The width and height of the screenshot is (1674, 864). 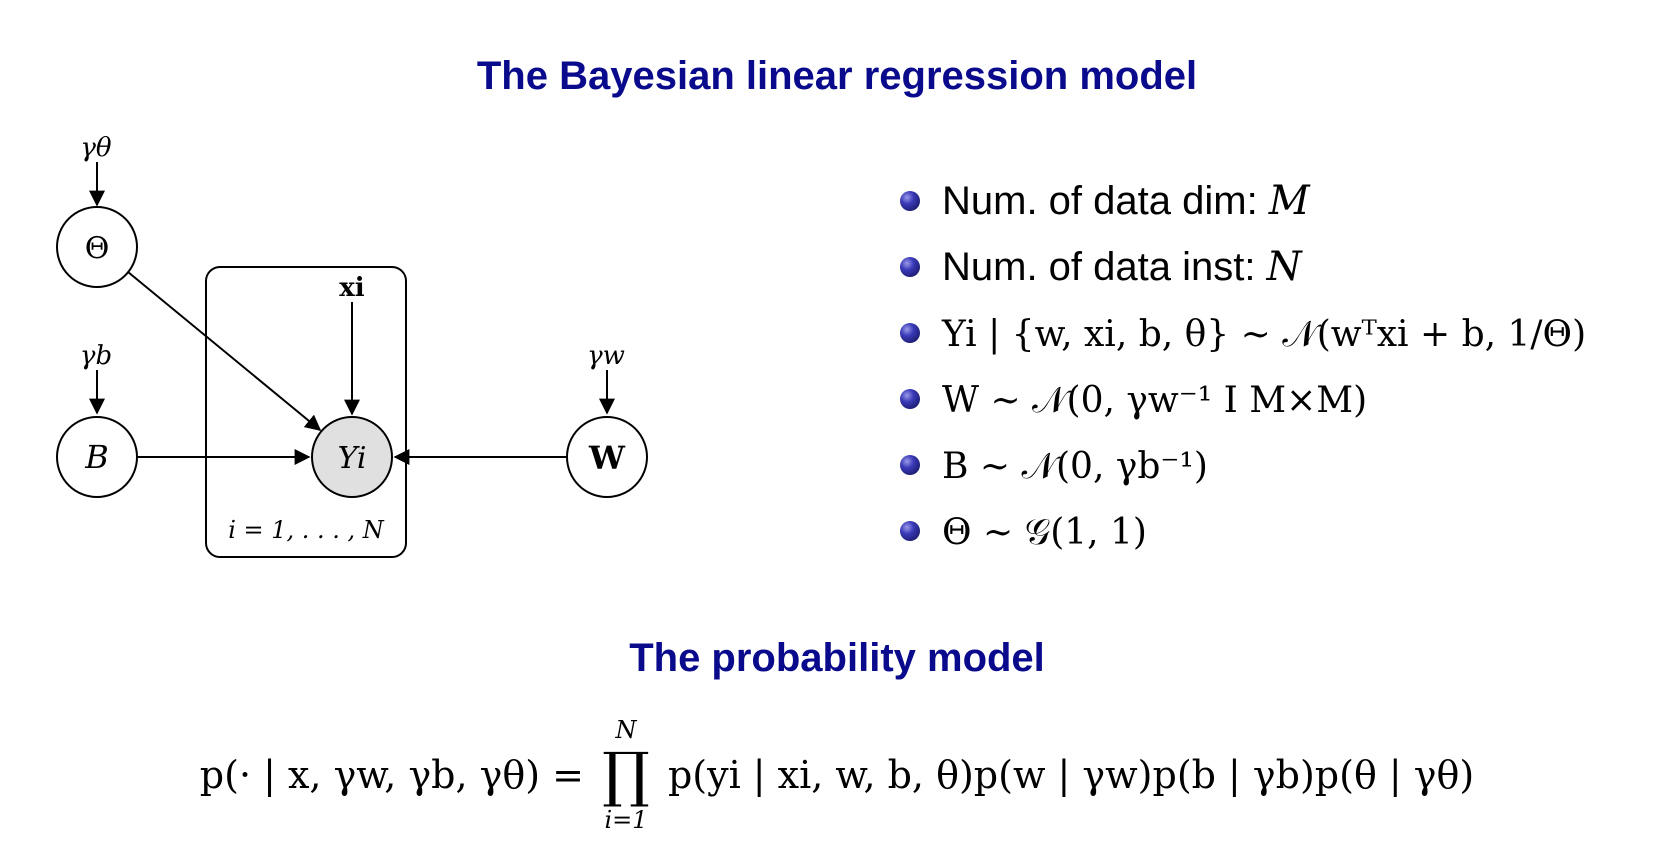 What do you see at coordinates (626, 730) in the screenshot?
I see `product-upper-limit: N` at bounding box center [626, 730].